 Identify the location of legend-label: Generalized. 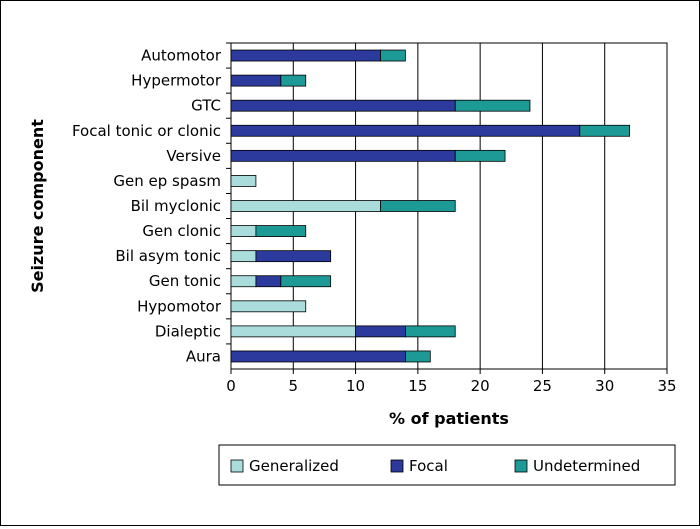
(294, 466).